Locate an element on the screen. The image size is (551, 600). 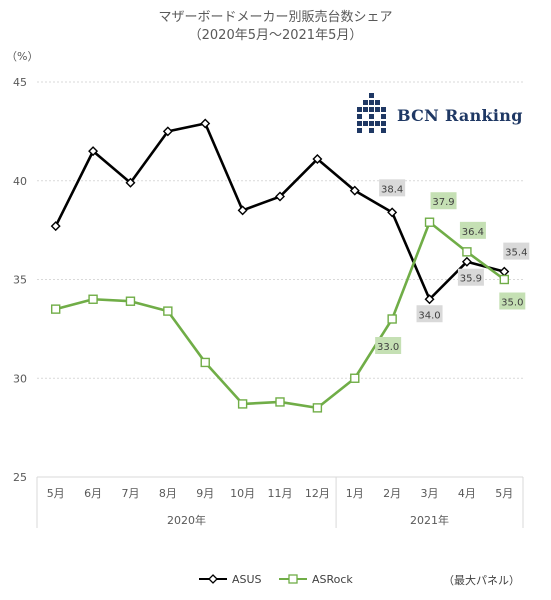
x-group-label: 2021年 is located at coordinates (429, 520).